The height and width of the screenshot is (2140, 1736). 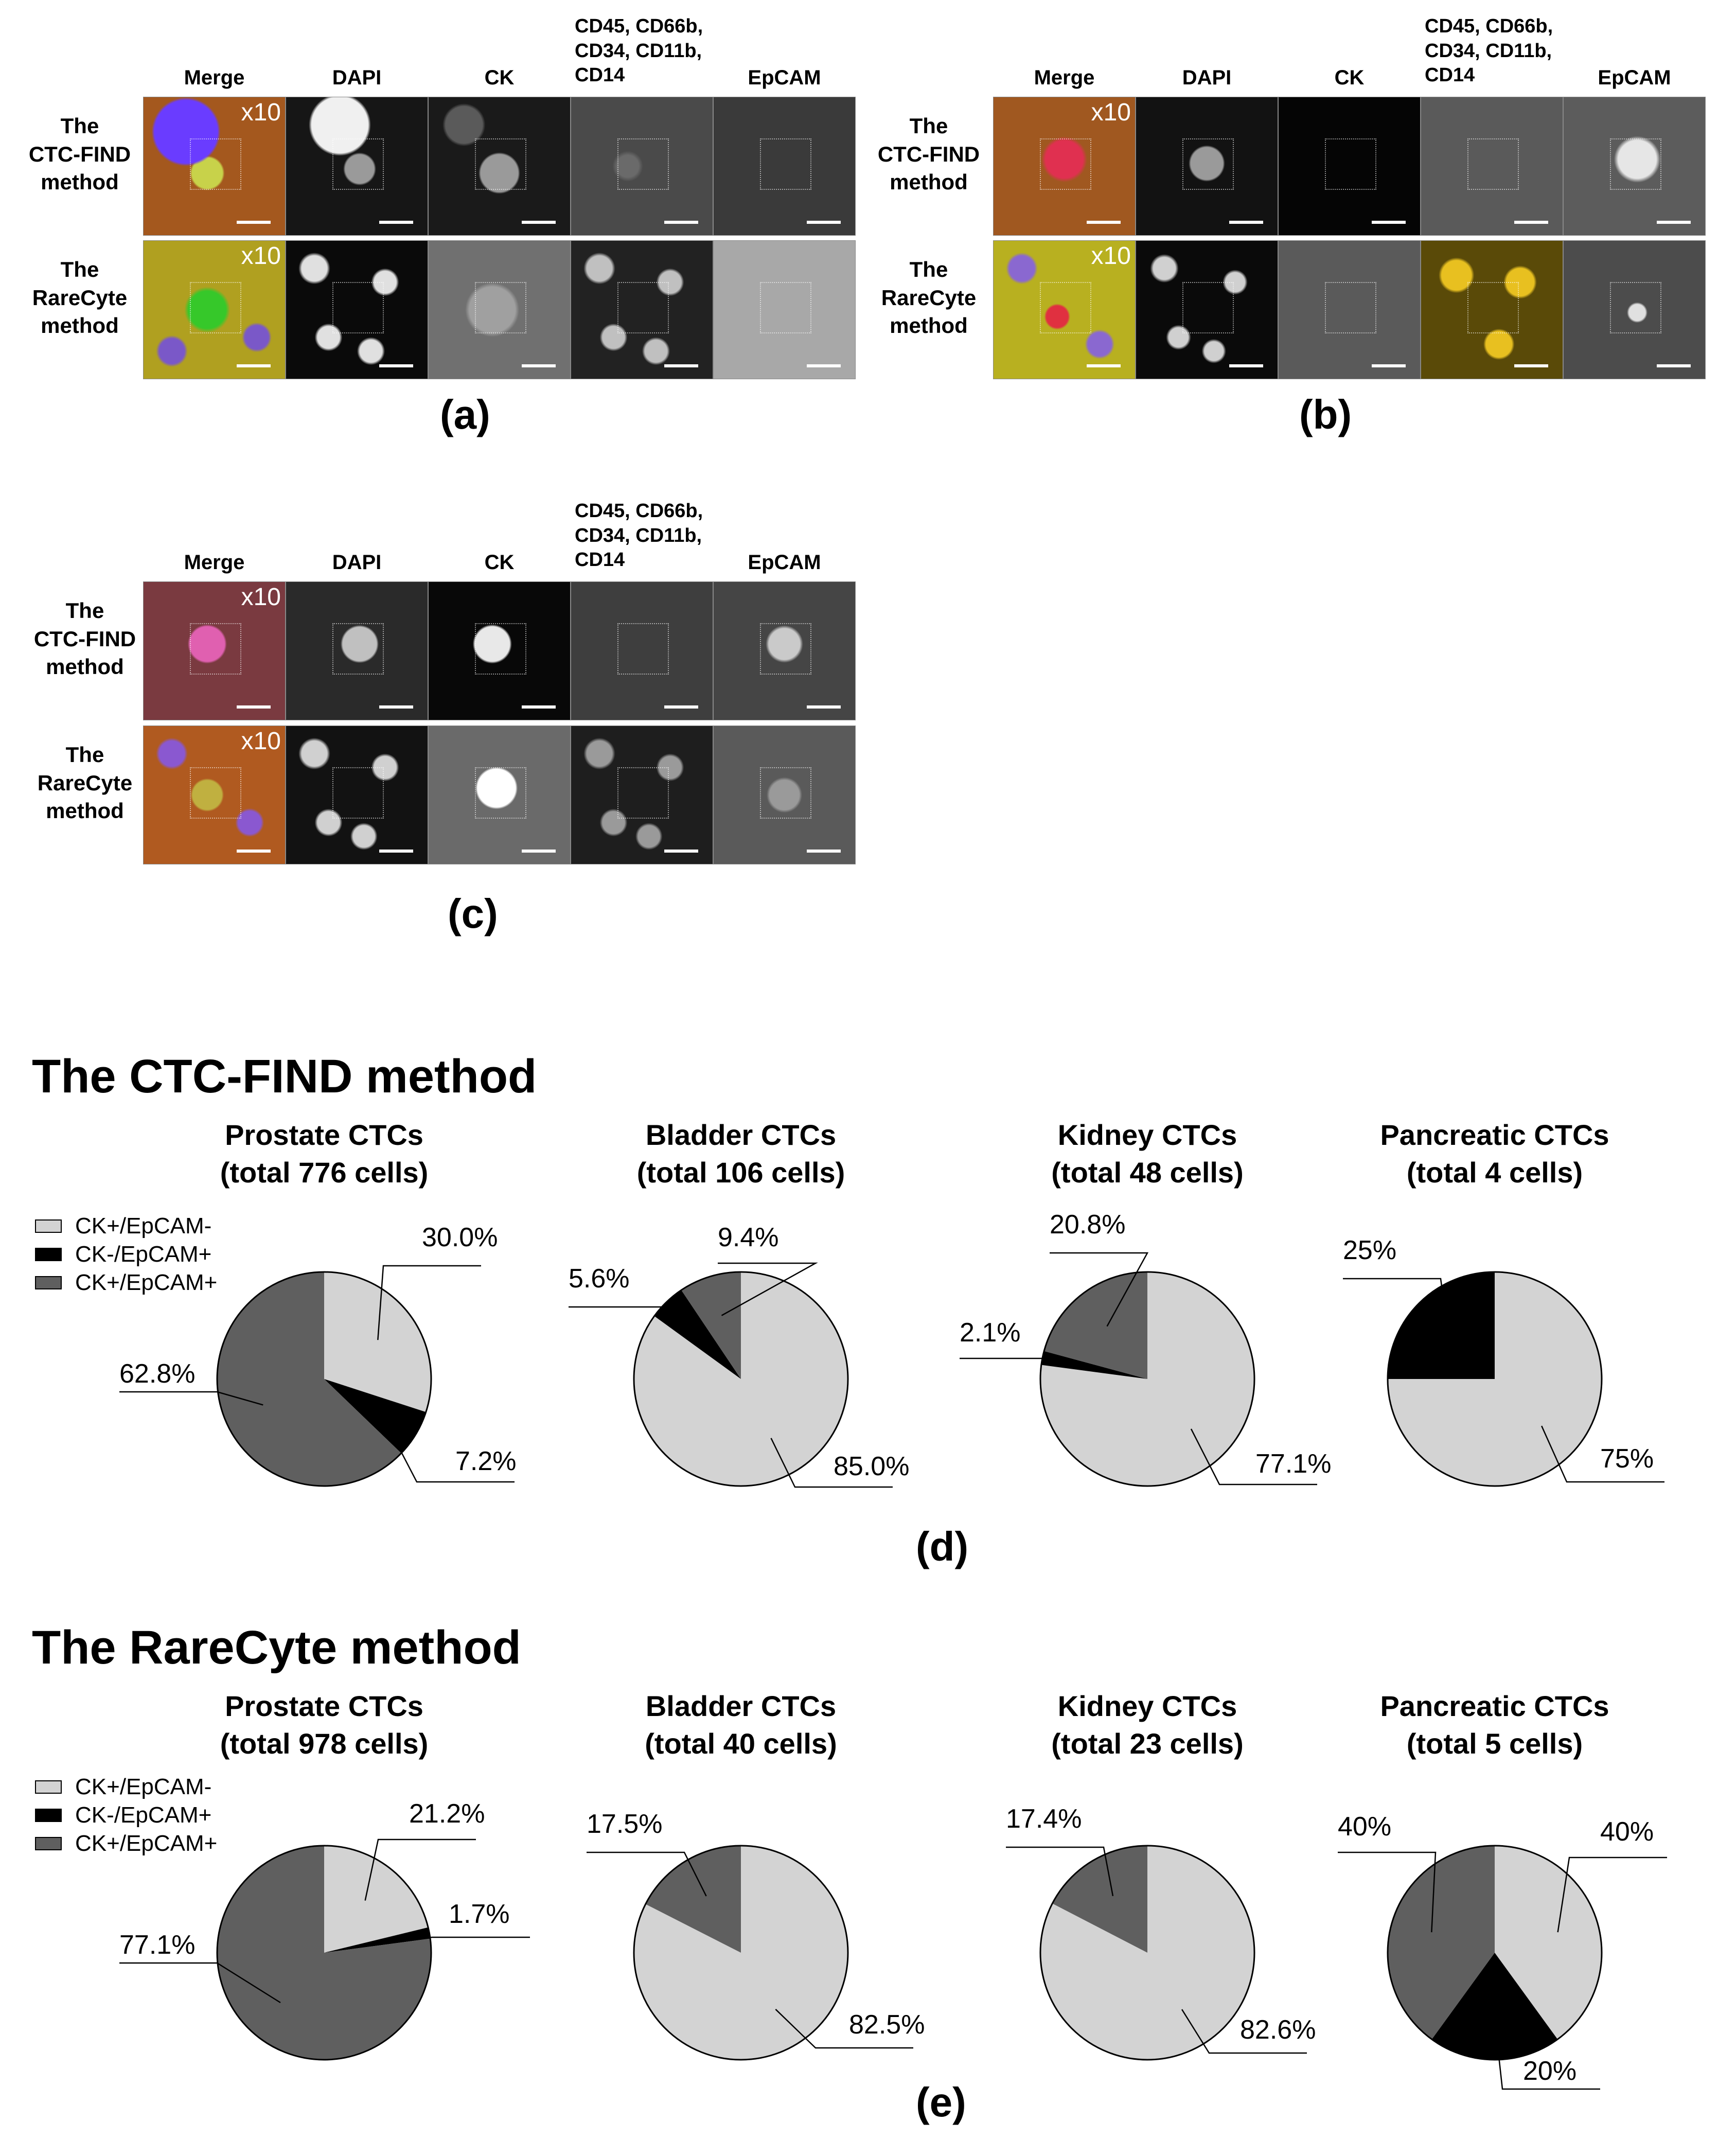 I want to click on pie-chart: 40% 20% 40%, so click(x=1502, y=1951).